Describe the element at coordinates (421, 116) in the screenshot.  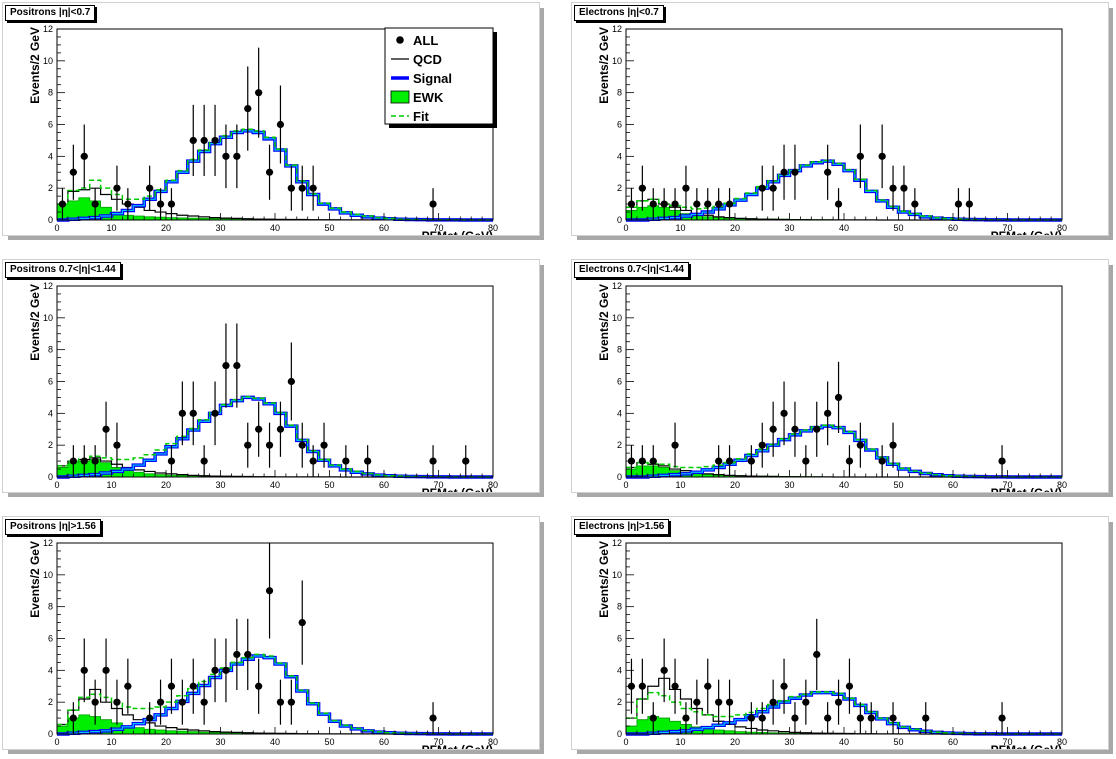
I see `legend-label: Fit` at that location.